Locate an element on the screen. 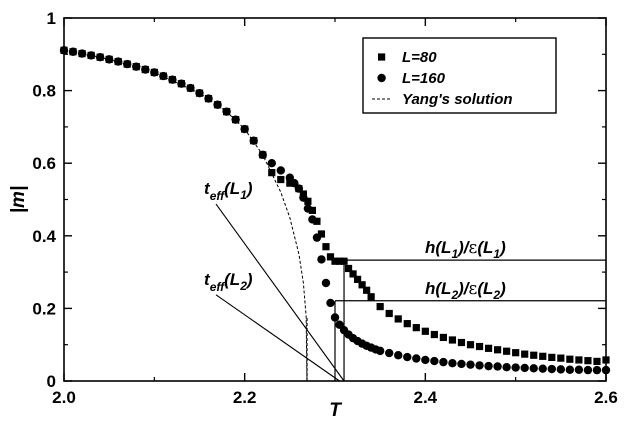  legend-label: L=160 is located at coordinates (424, 78).